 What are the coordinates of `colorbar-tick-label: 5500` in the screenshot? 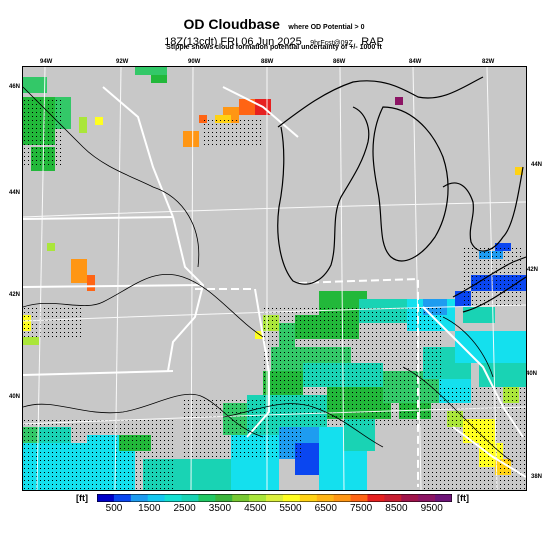 It's located at (290, 508).